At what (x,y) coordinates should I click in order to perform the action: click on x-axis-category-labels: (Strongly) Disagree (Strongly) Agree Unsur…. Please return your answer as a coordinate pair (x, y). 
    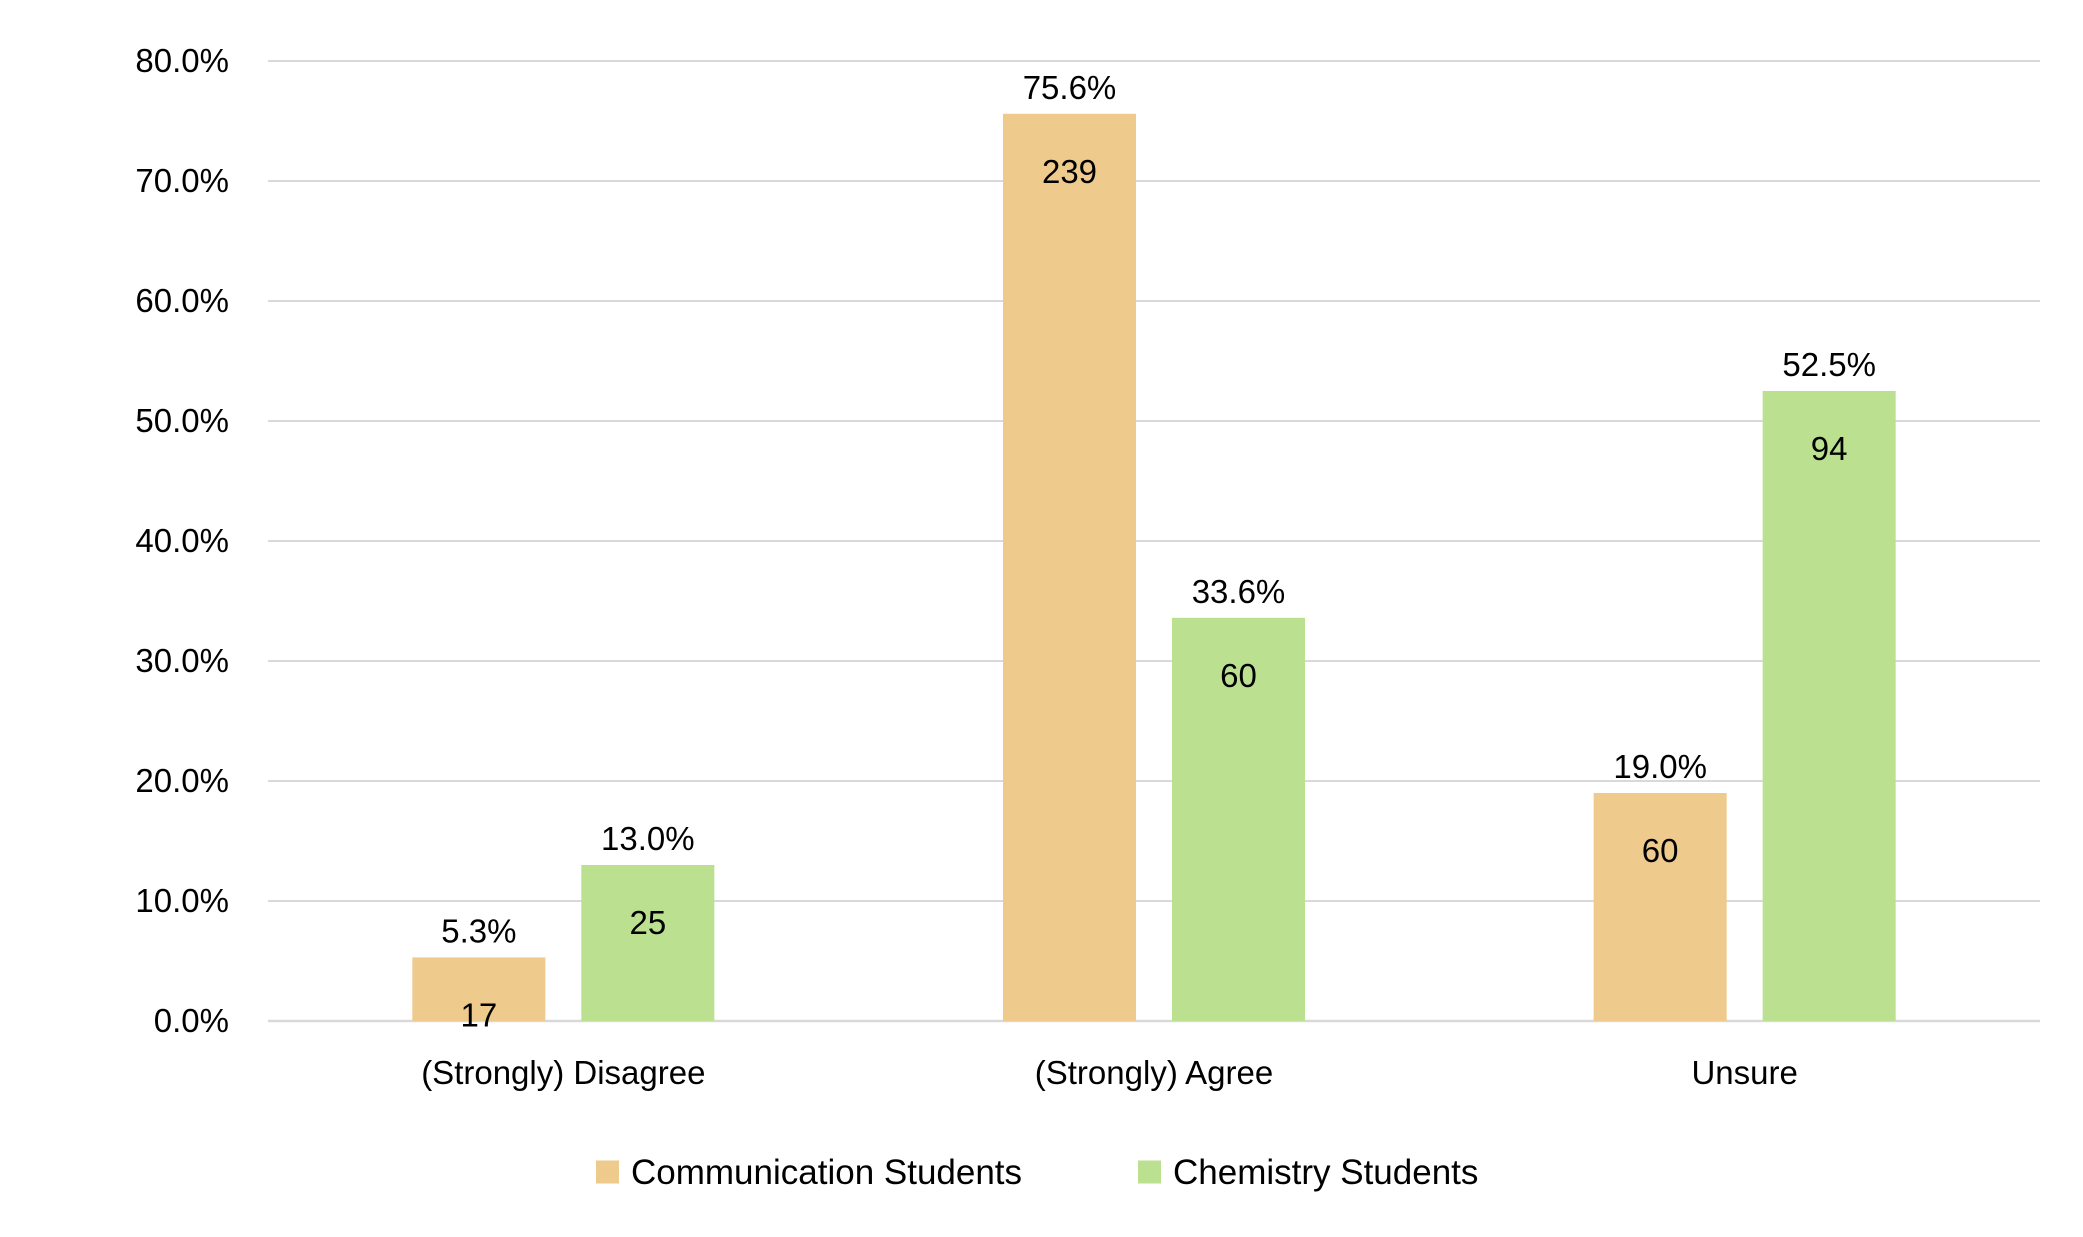
    Looking at the image, I should click on (1109, 1072).